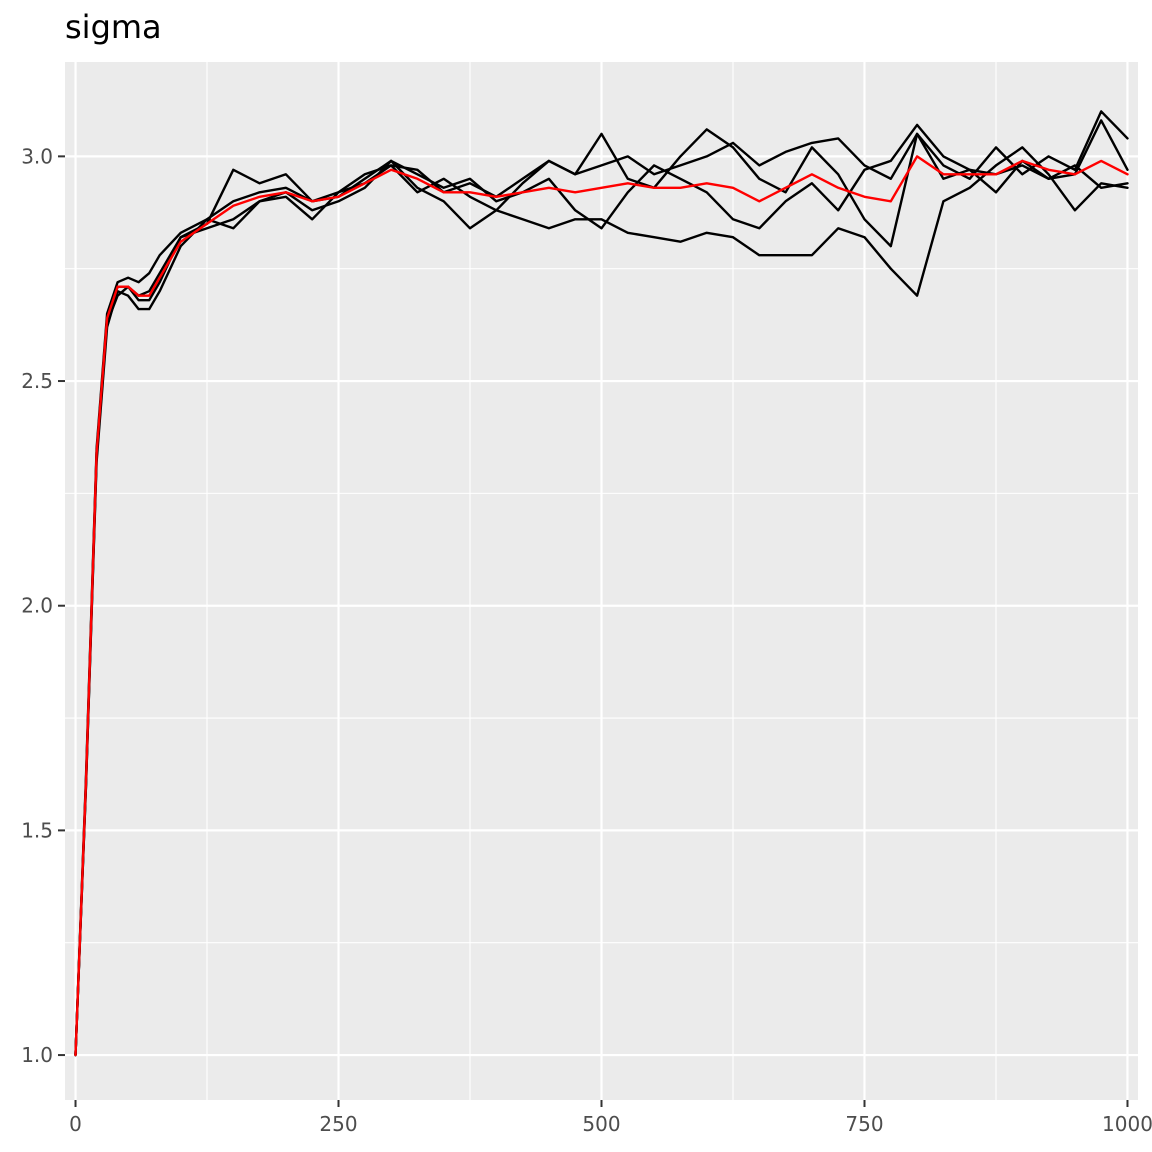 The height and width of the screenshot is (1152, 1152). Describe the element at coordinates (37, 830) in the screenshot. I see `y-tick-label: 1.5` at that location.